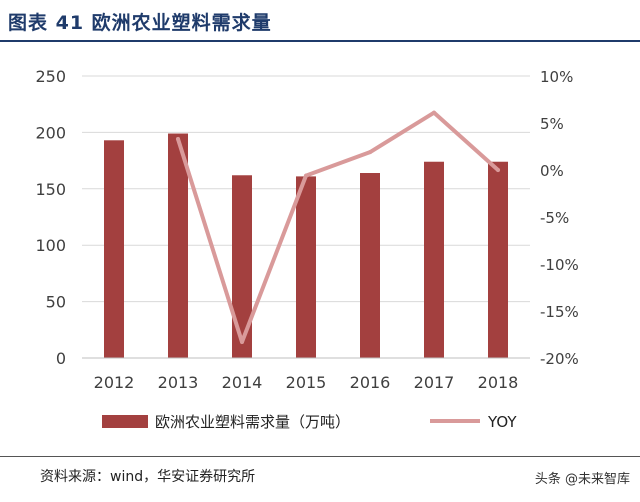 Image resolution: width=640 pixels, height=502 pixels. Describe the element at coordinates (320, 456) in the screenshot. I see `footer-rule` at that location.